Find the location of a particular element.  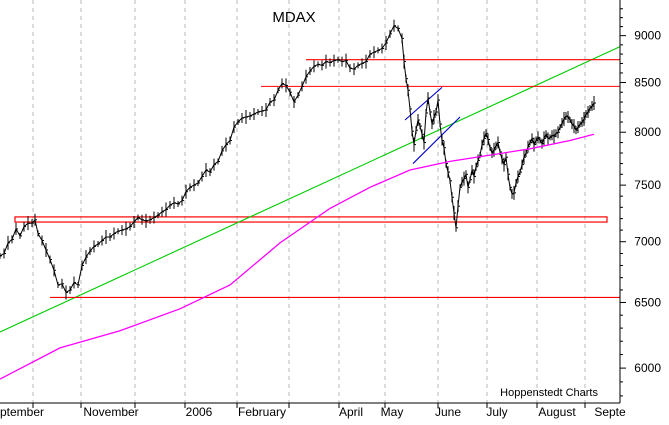

x-tick-label: ptember is located at coordinates (22, 412).